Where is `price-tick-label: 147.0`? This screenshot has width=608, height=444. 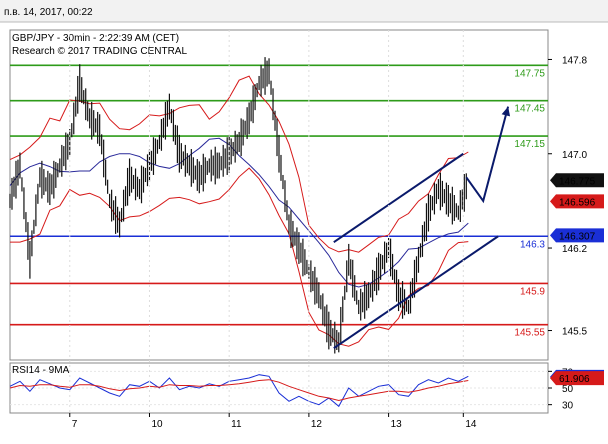
price-tick-label: 147.0 is located at coordinates (574, 155).